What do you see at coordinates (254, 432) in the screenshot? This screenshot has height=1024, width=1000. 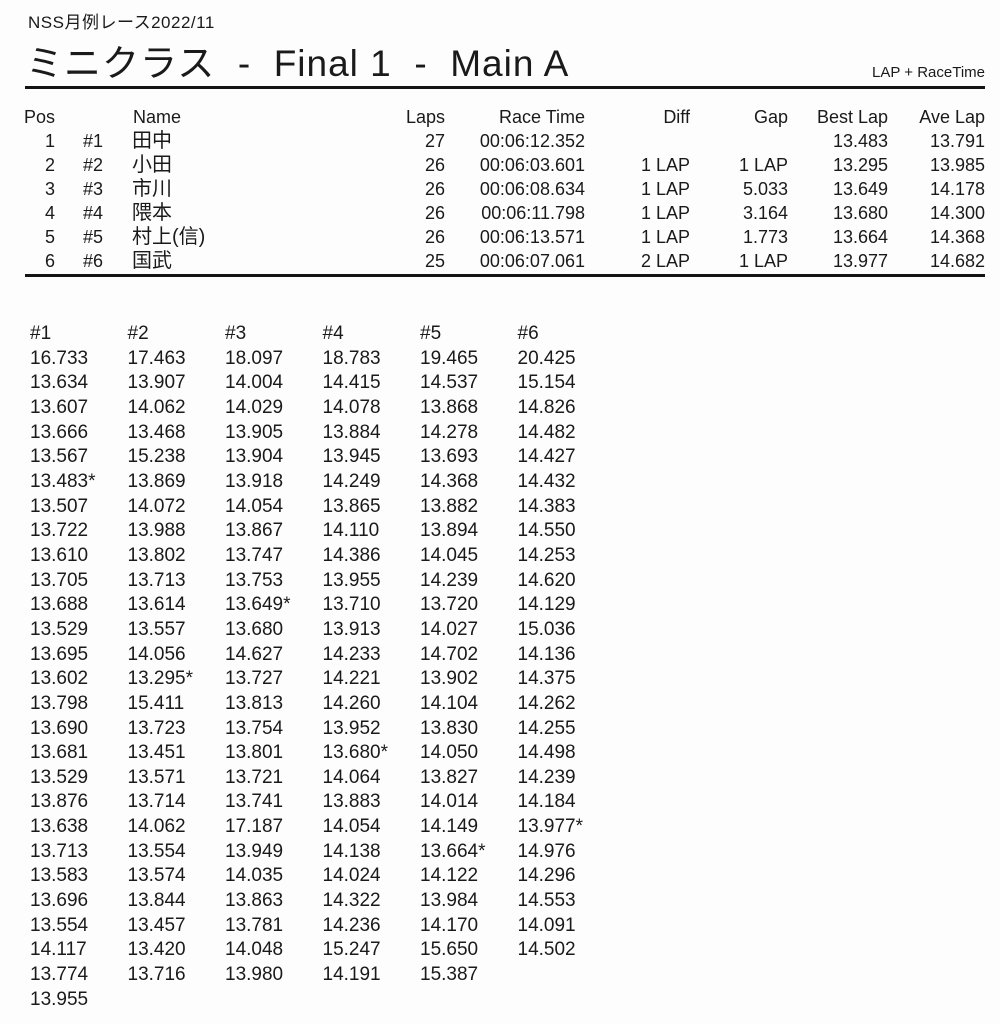 I see `lap-time-value: 13.905` at bounding box center [254, 432].